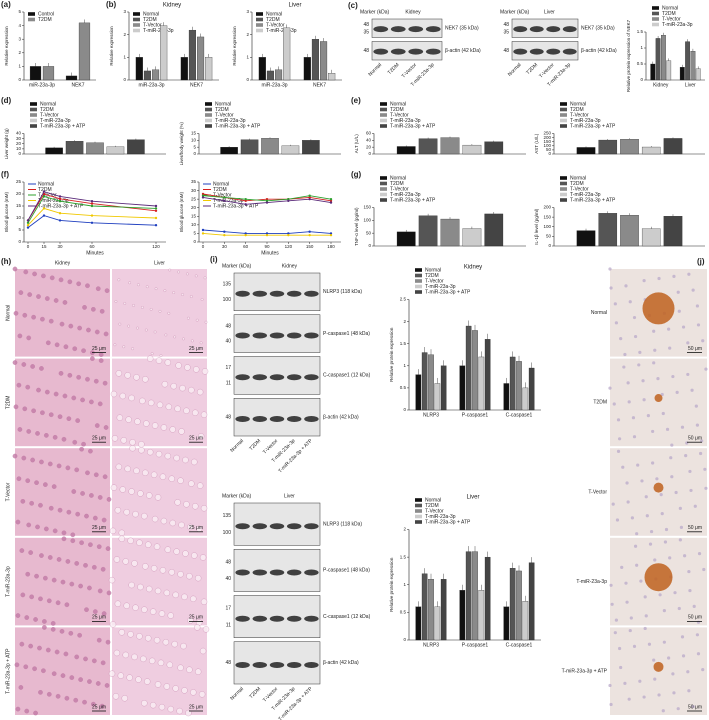 The height and width of the screenshot is (720, 709). I want to click on blot-marker: 100, so click(227, 300).